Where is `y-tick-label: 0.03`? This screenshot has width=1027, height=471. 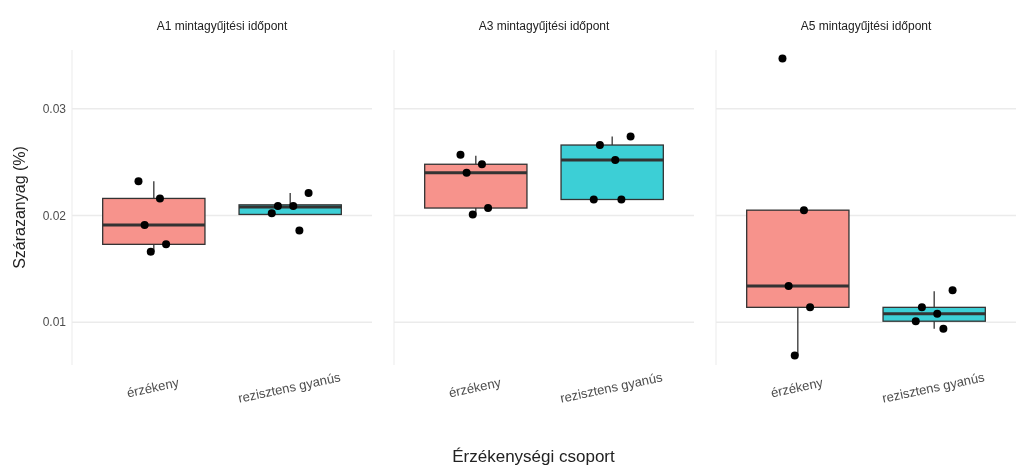 y-tick-label: 0.03 is located at coordinates (54, 108).